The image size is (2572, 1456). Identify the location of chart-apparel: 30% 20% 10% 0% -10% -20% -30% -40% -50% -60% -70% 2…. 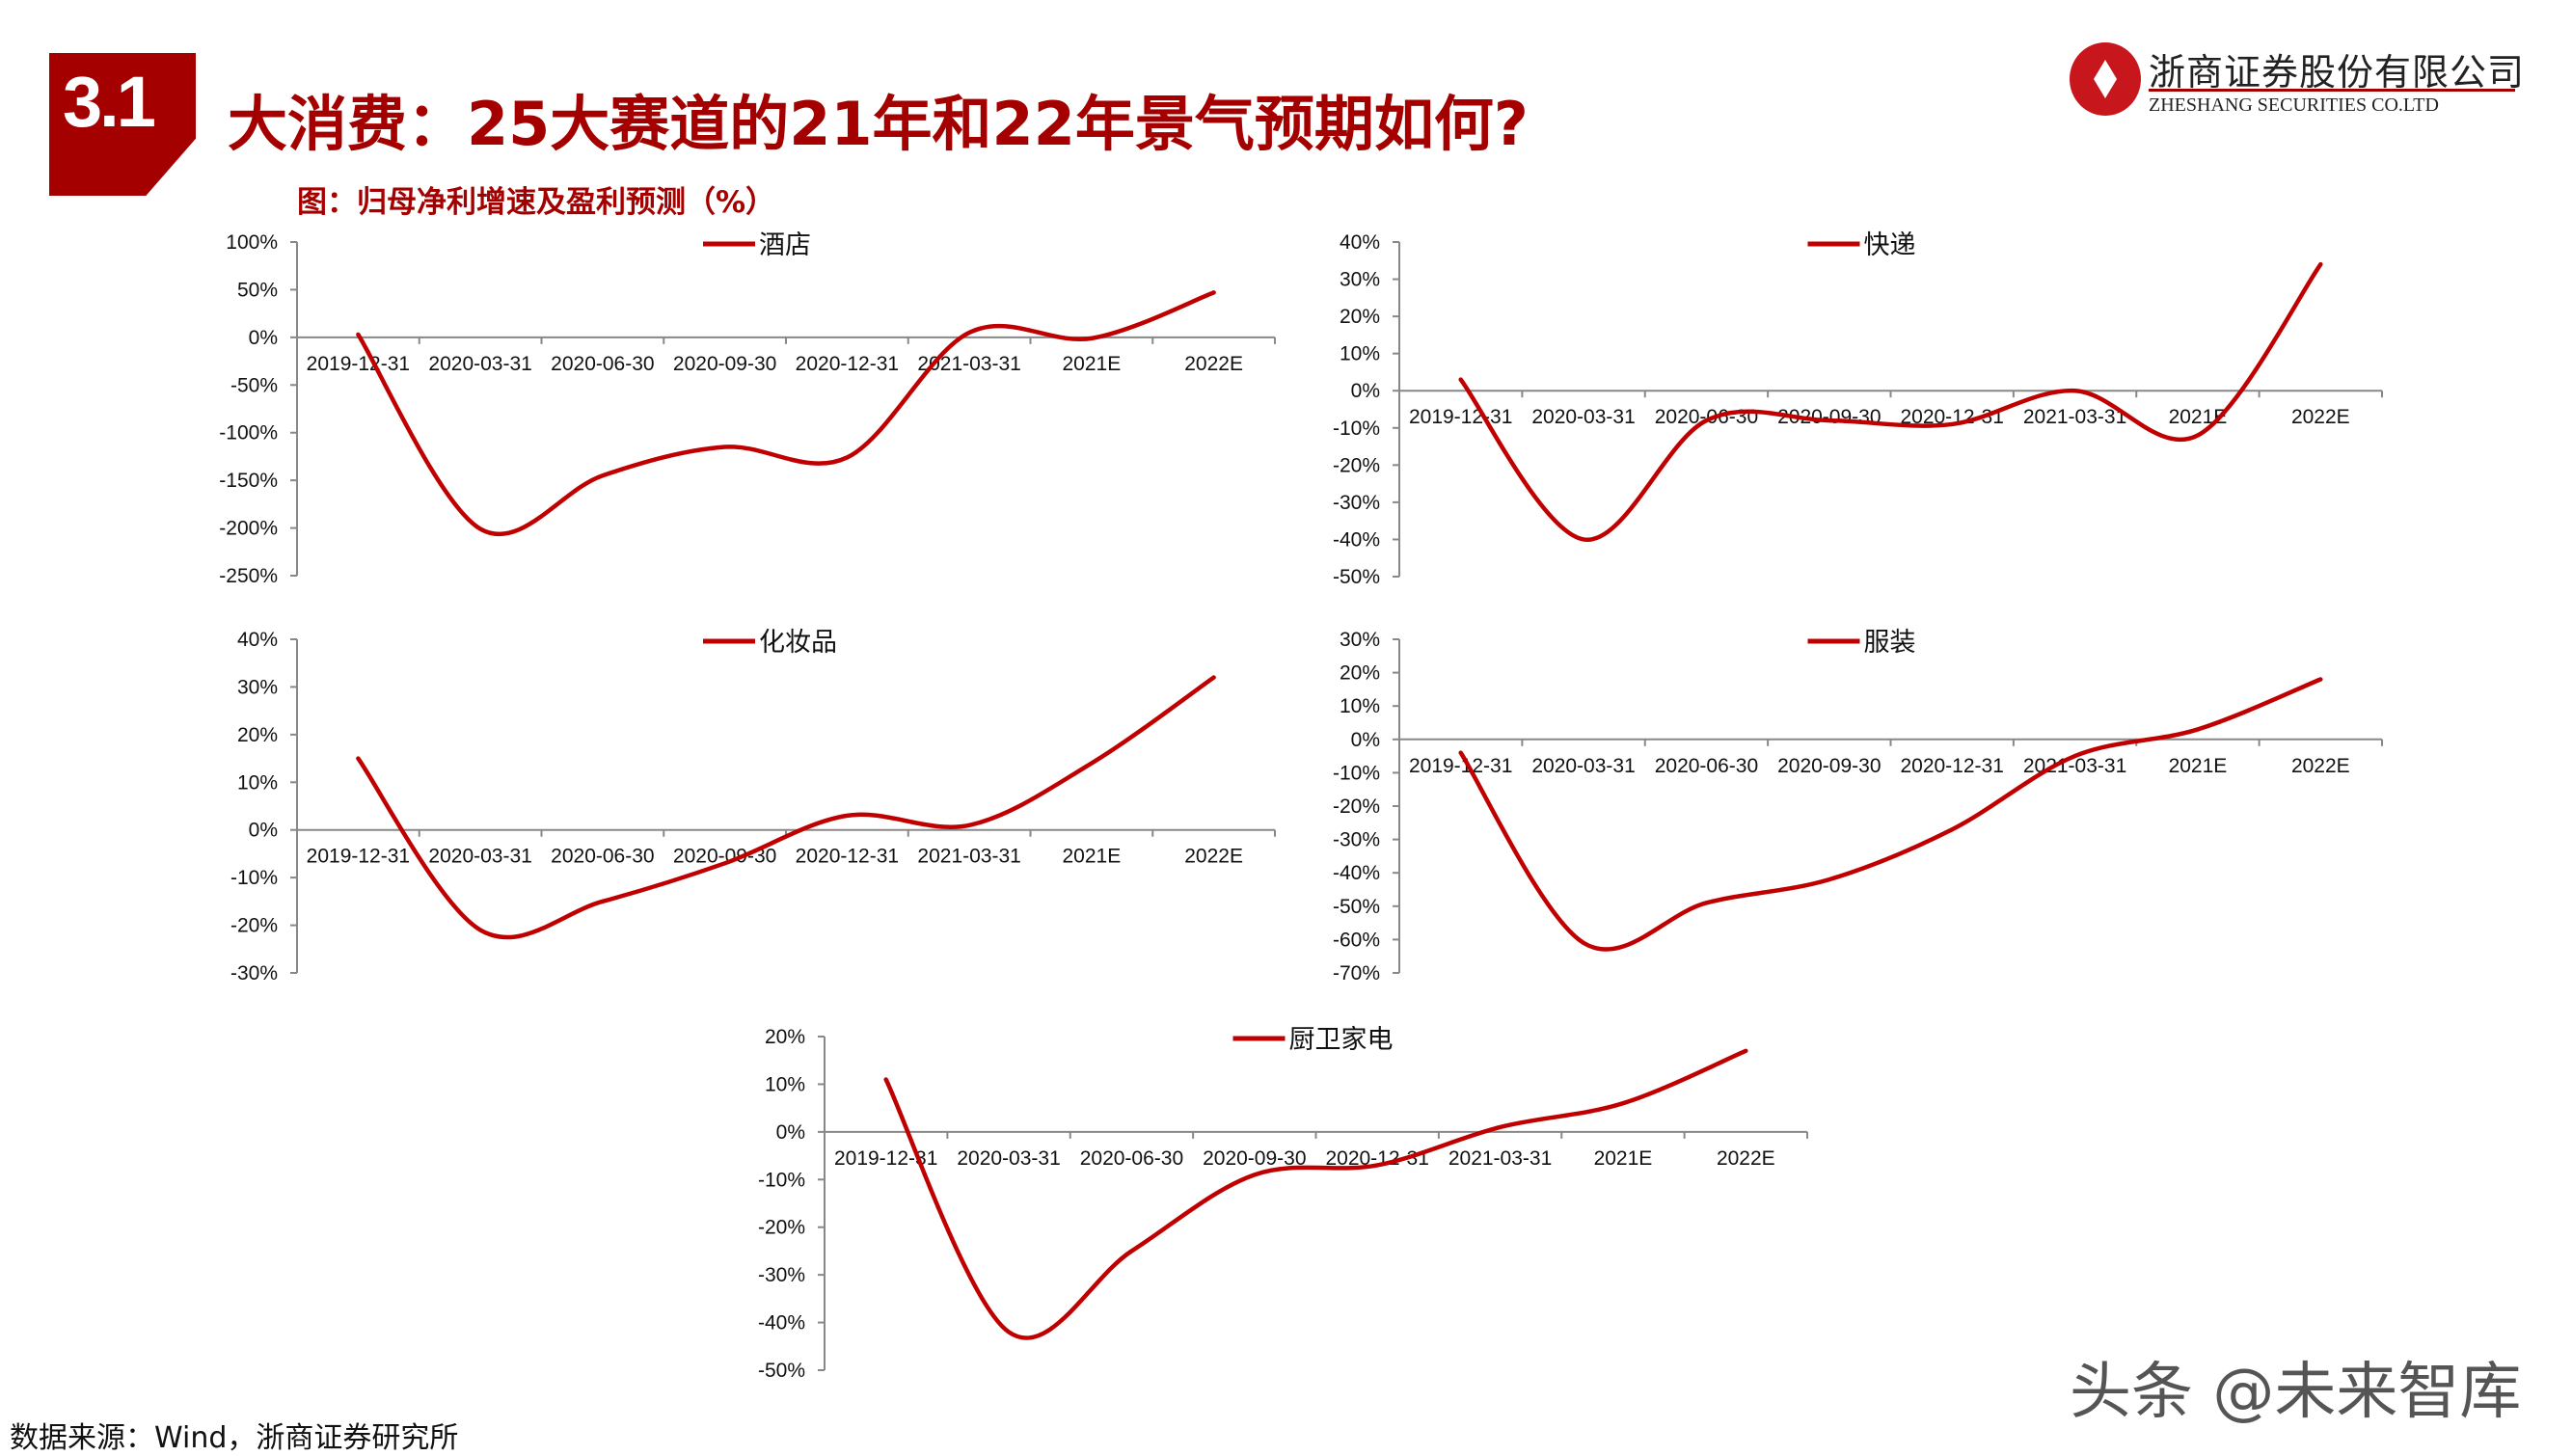
(1858, 806).